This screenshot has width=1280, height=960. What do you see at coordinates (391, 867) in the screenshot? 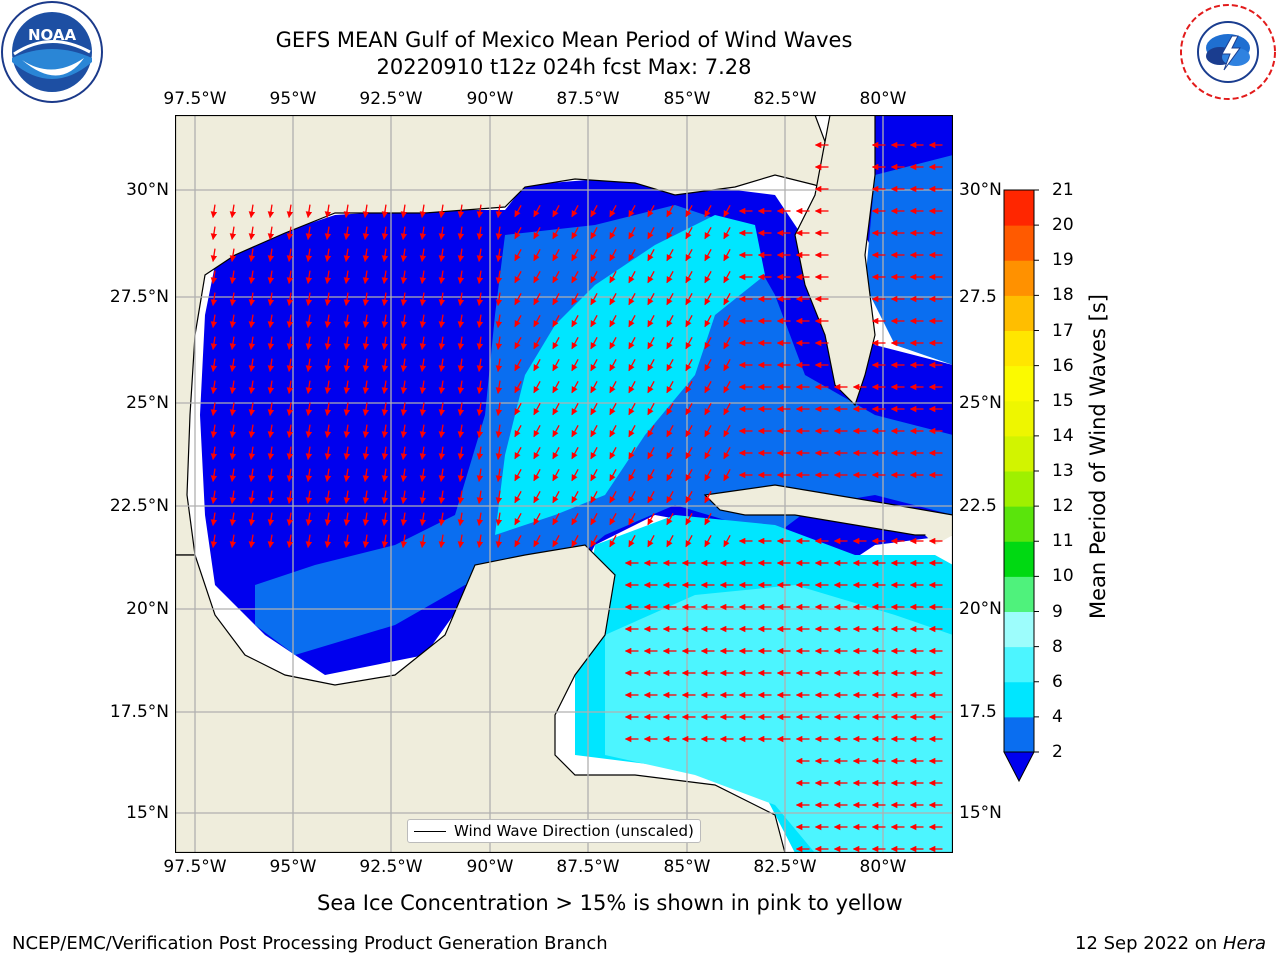
I see `lon-label-bottom: 92.5°W` at bounding box center [391, 867].